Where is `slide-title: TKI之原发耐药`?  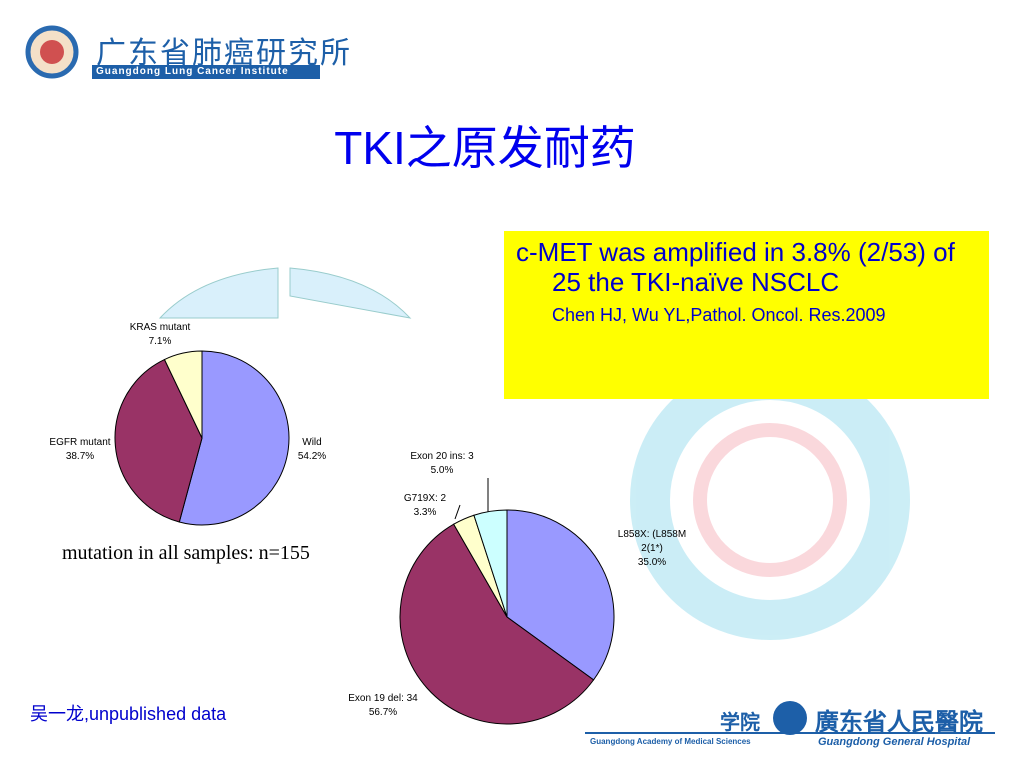
slide-title: TKI之原发耐药 is located at coordinates (485, 148).